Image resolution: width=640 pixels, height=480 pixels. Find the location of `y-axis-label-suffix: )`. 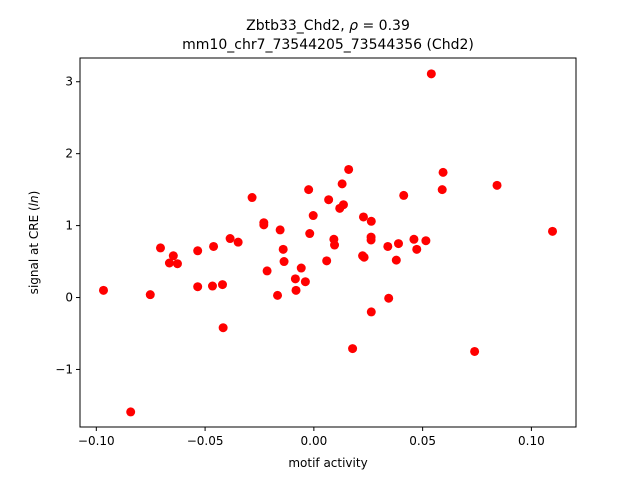

y-axis-label-suffix: ) is located at coordinates (34, 193).